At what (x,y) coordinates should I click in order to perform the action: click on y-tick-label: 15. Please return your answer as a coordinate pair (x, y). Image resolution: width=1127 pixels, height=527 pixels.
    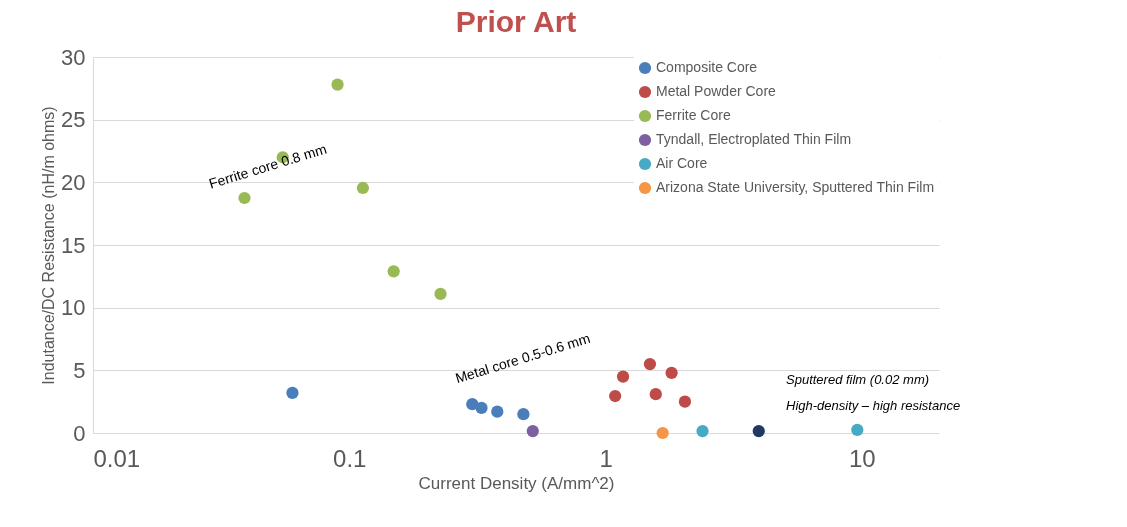
    Looking at the image, I should click on (73, 245).